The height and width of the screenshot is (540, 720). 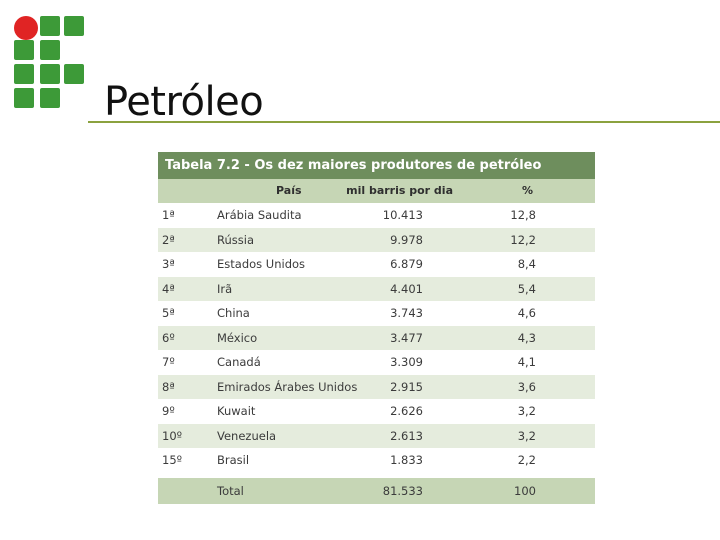 I want to click on country-cell: Rússia, so click(x=235, y=239).